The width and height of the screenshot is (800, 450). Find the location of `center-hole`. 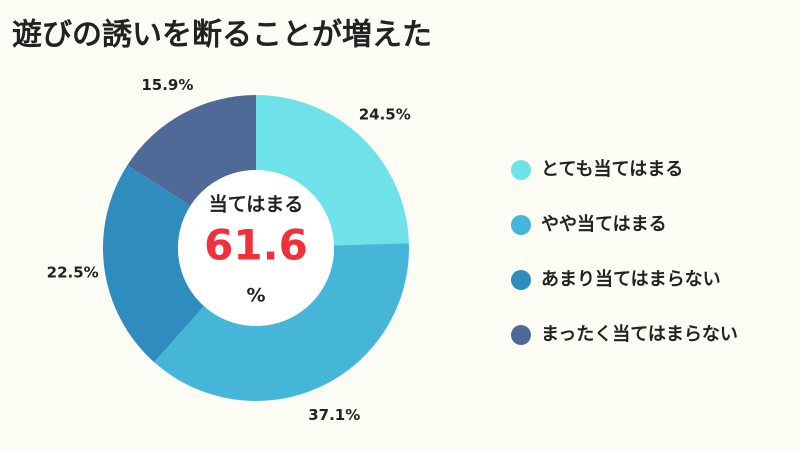

center-hole is located at coordinates (256, 248).